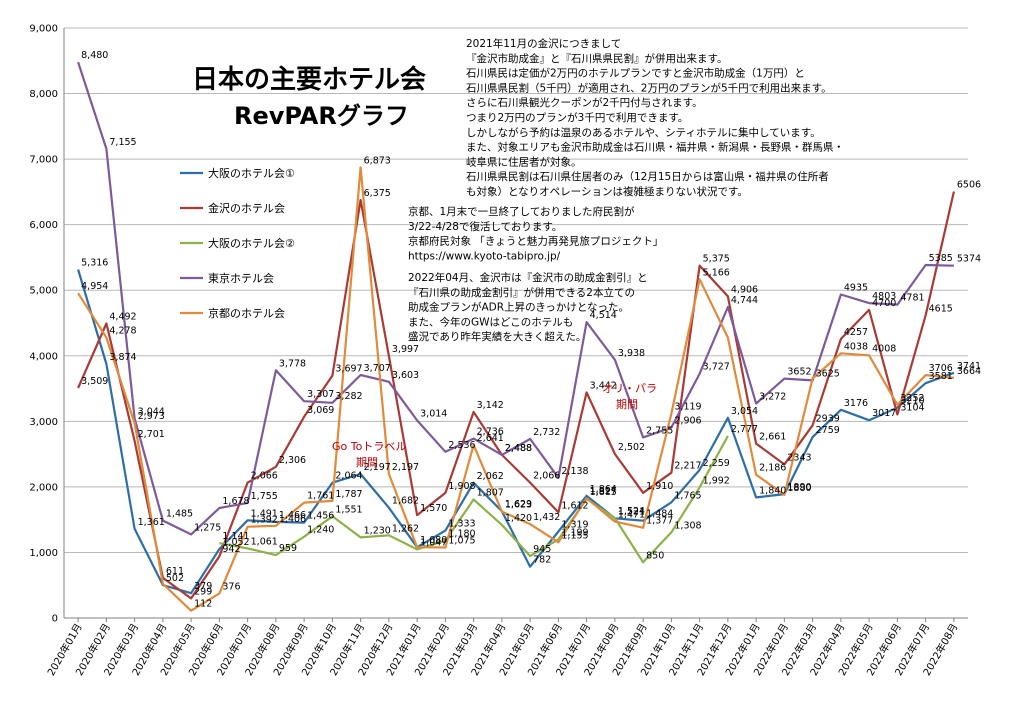  I want to click on y-tick-label: 5,000, so click(43, 291).